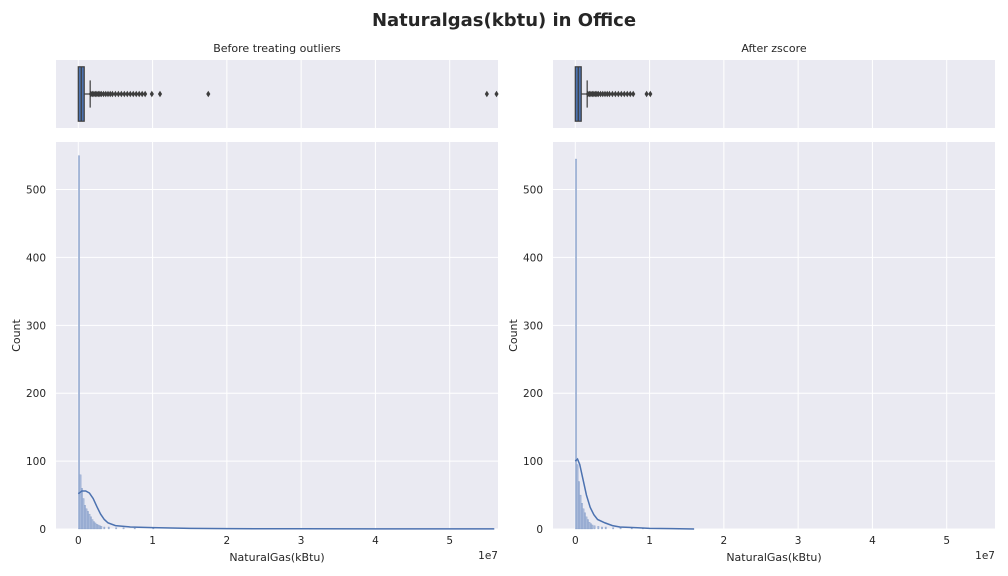  What do you see at coordinates (375, 541) in the screenshot?
I see `chart0-x-tick-label: 4` at bounding box center [375, 541].